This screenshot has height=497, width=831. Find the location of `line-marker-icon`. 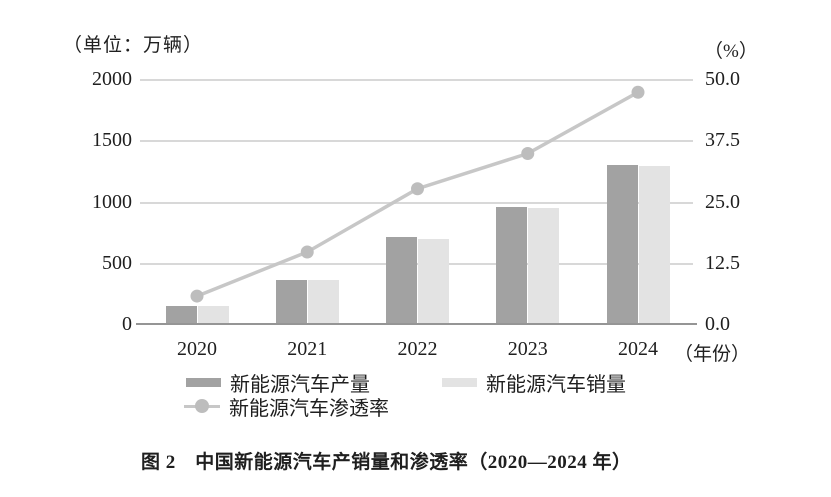

line-marker-icon is located at coordinates (202, 406).